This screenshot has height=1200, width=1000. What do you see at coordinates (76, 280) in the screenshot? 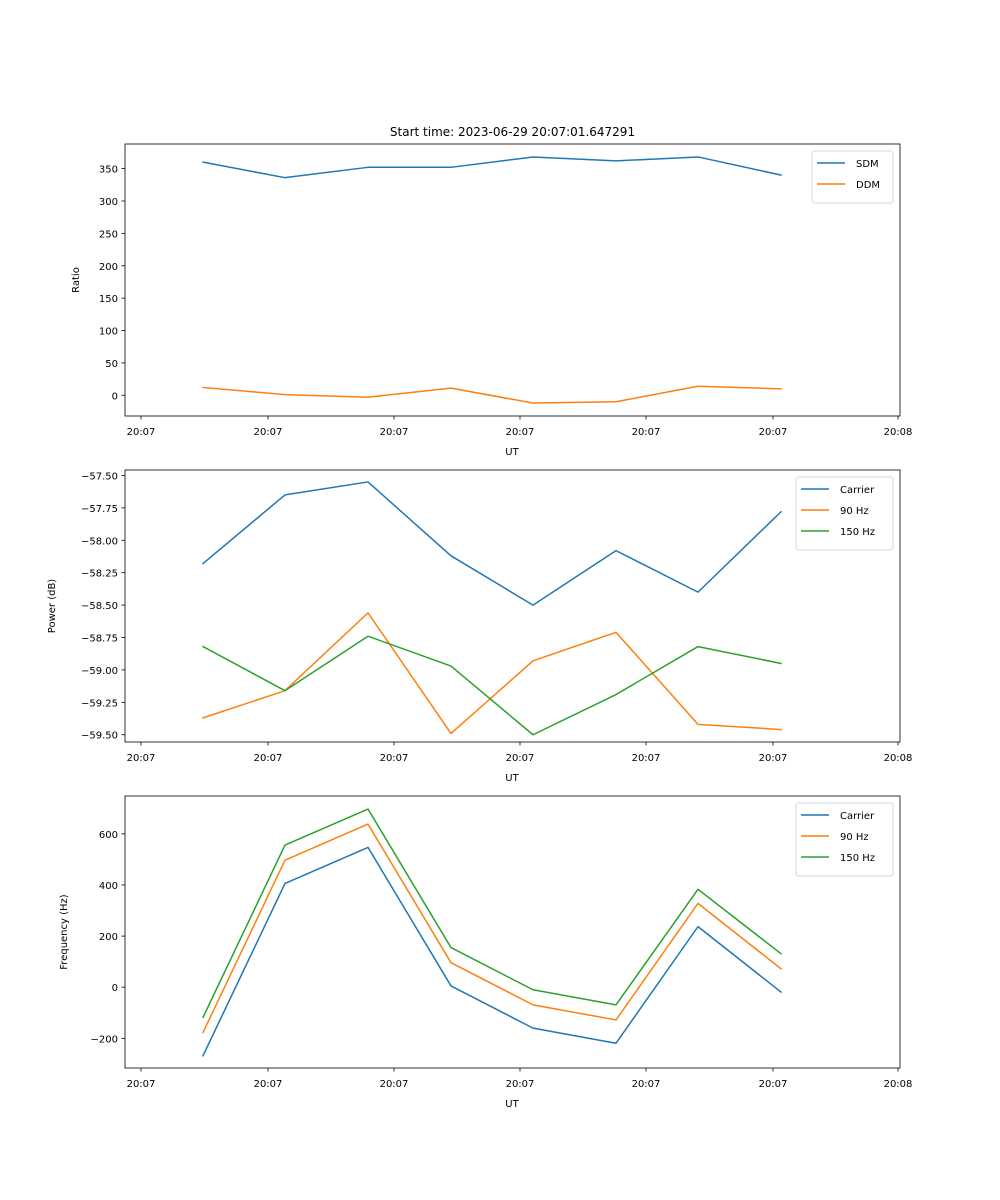
I see `y-axis-label: Ratio` at bounding box center [76, 280].